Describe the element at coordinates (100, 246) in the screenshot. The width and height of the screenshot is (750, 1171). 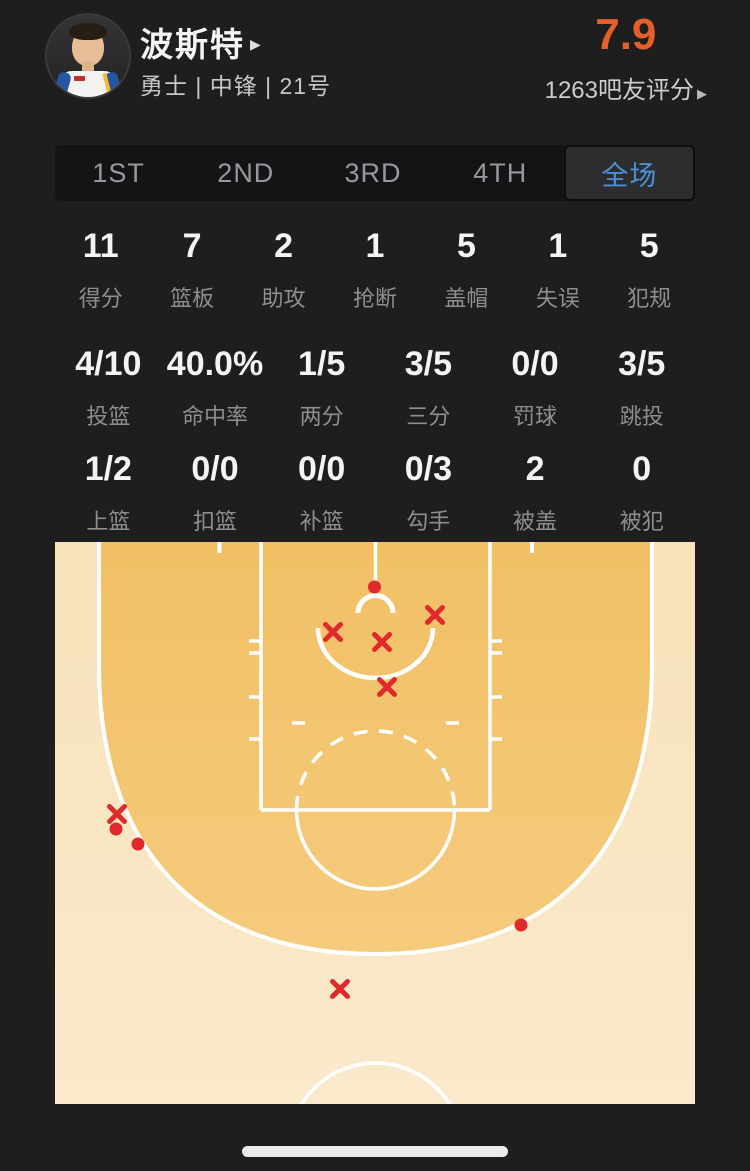
I see `stat-value: 11` at that location.